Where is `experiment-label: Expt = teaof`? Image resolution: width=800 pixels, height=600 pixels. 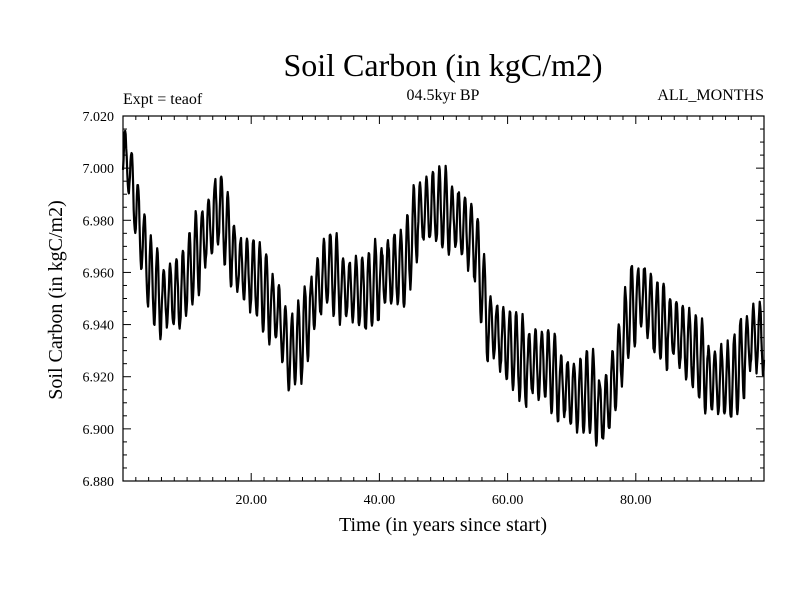 experiment-label: Expt = teaof is located at coordinates (163, 99).